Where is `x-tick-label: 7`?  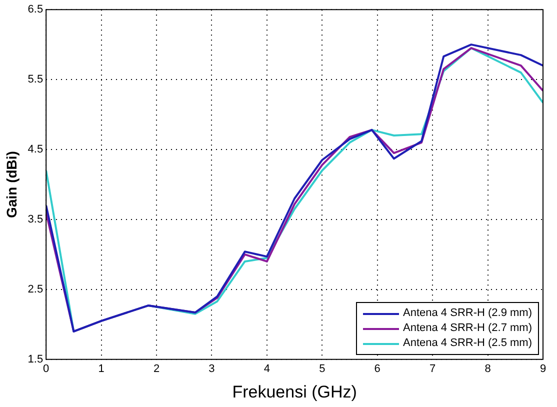
x-tick-label: 7 is located at coordinates (433, 369).